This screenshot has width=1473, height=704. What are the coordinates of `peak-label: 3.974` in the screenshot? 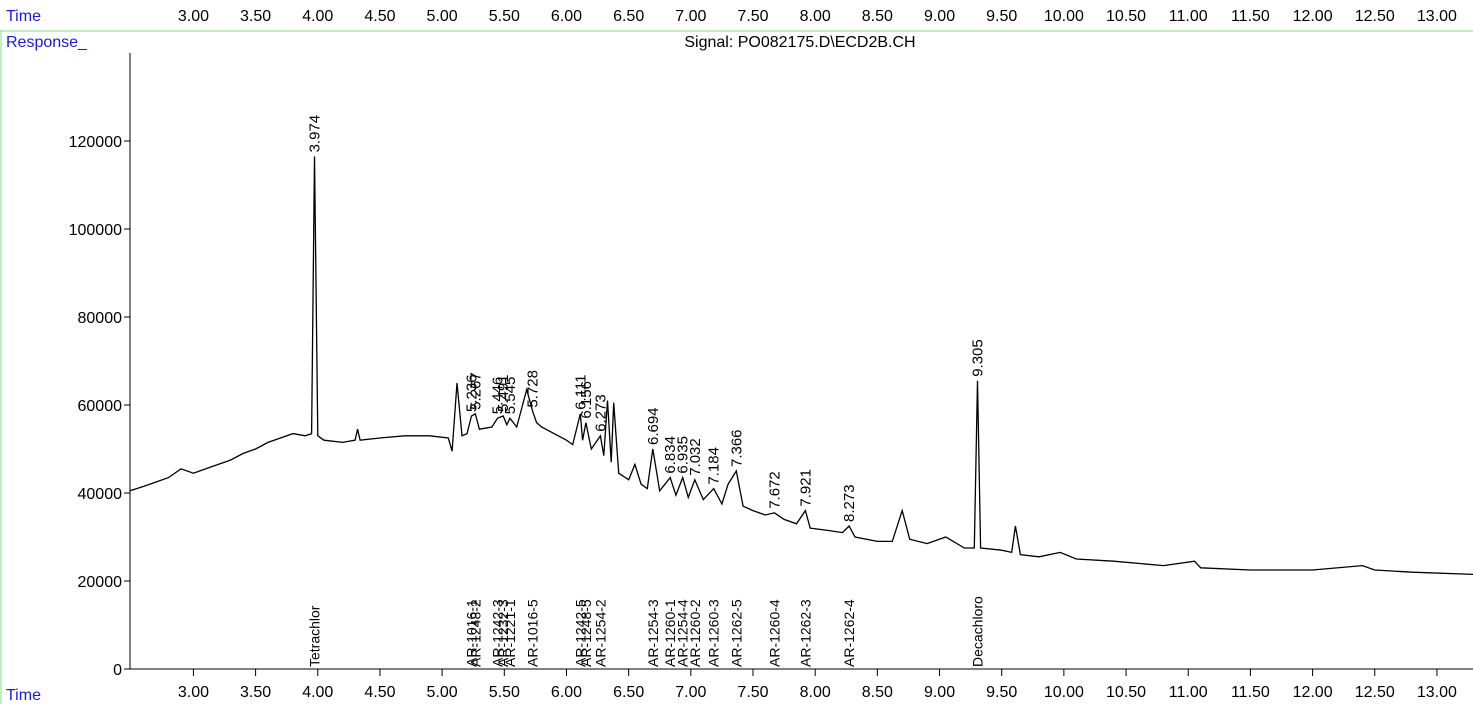 It's located at (315, 134).